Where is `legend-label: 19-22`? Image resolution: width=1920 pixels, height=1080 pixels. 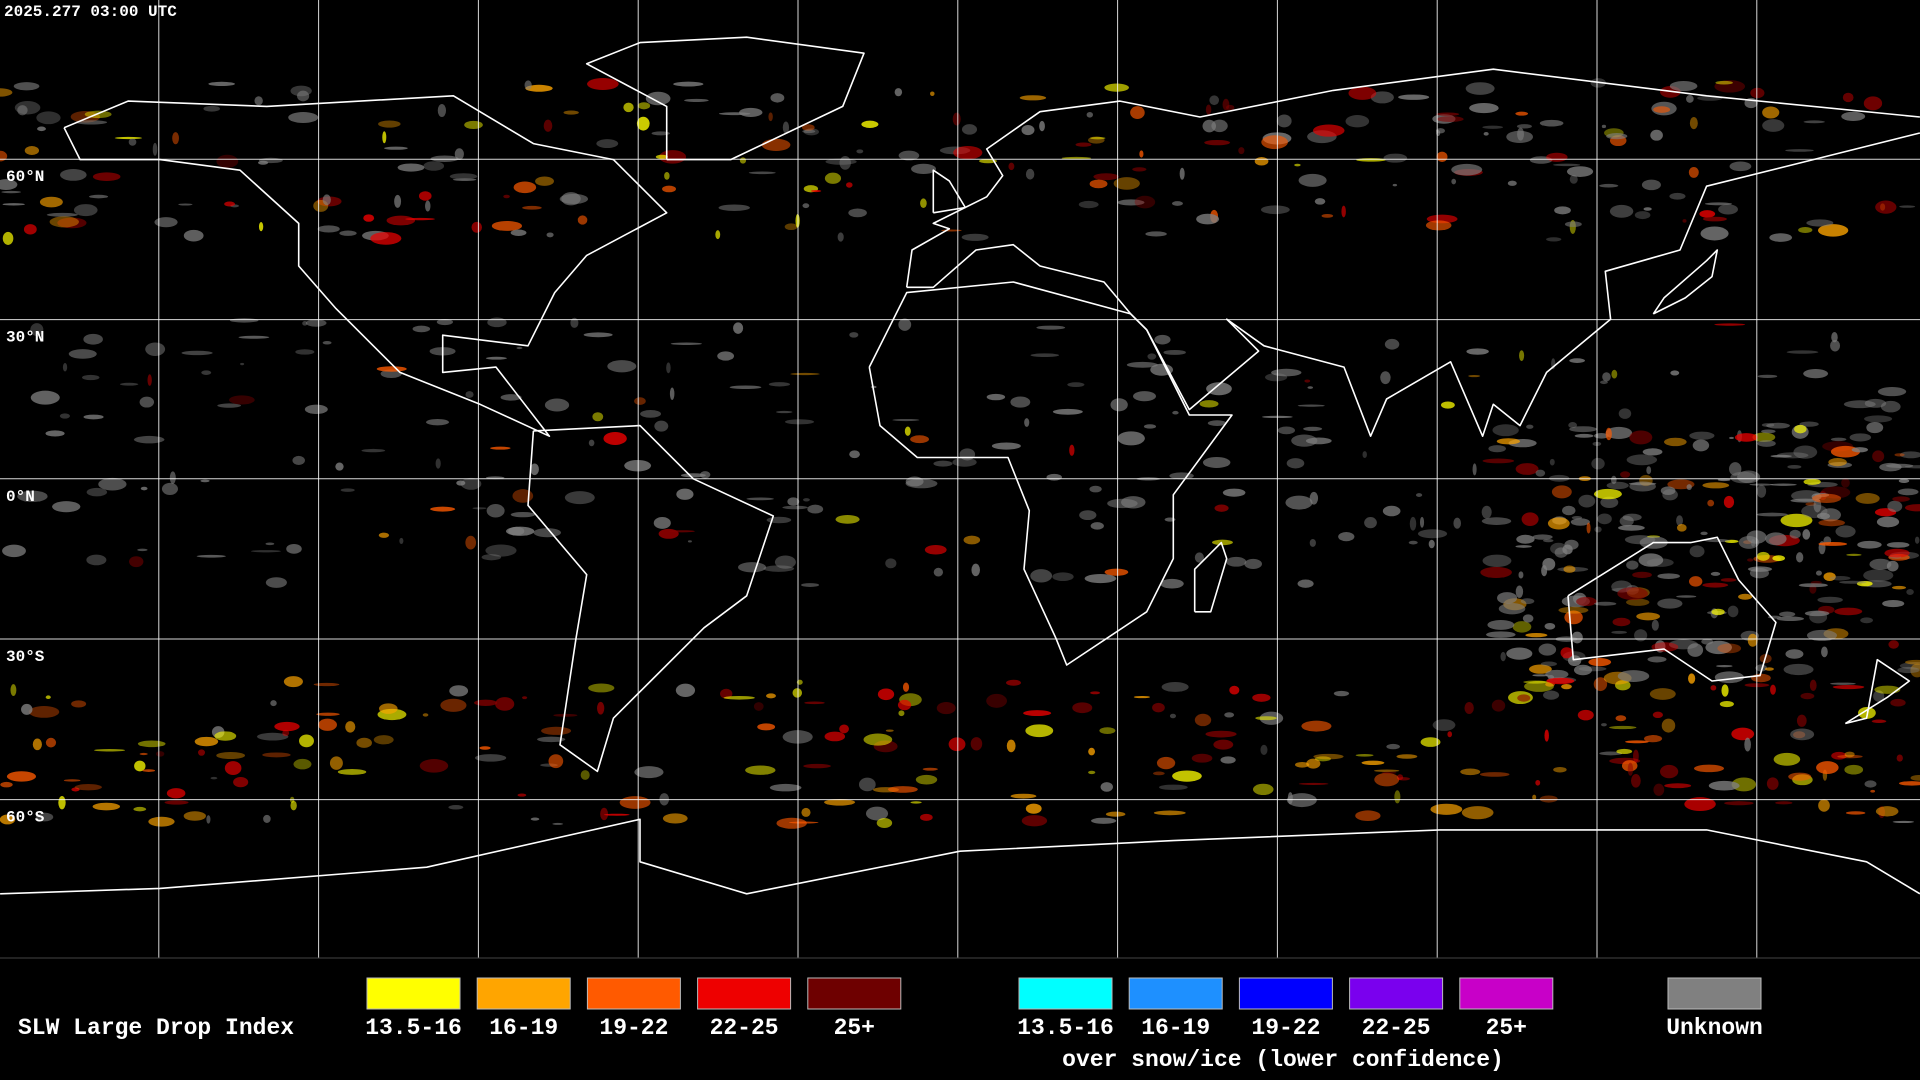
legend-label: 19-22 is located at coordinates (1285, 1028).